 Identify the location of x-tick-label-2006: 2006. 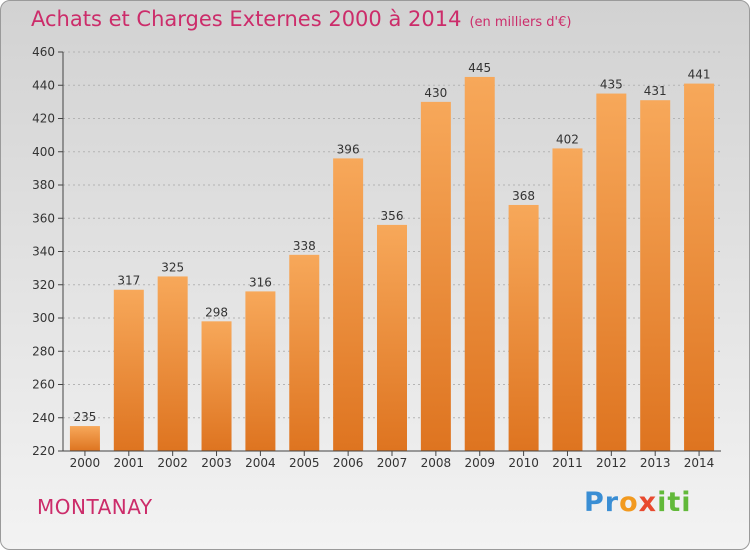
(348, 463).